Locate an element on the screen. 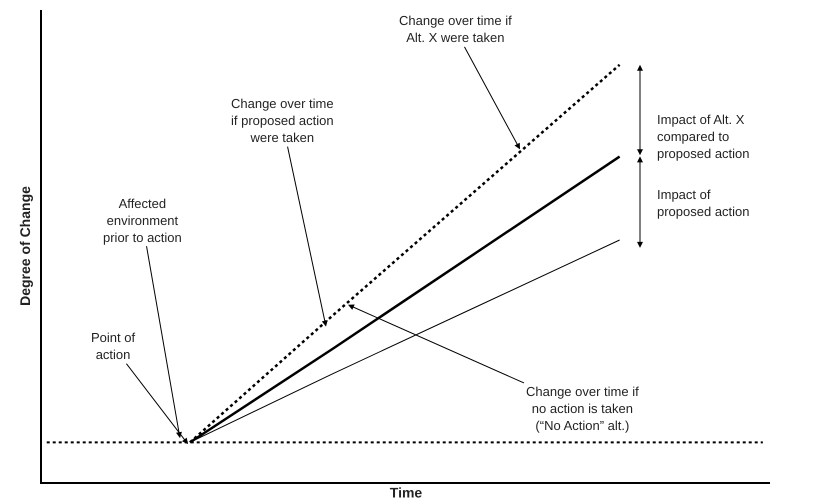 The image size is (820, 504). annotation: Change over time if proposed action were taken is located at coordinates (282, 120).